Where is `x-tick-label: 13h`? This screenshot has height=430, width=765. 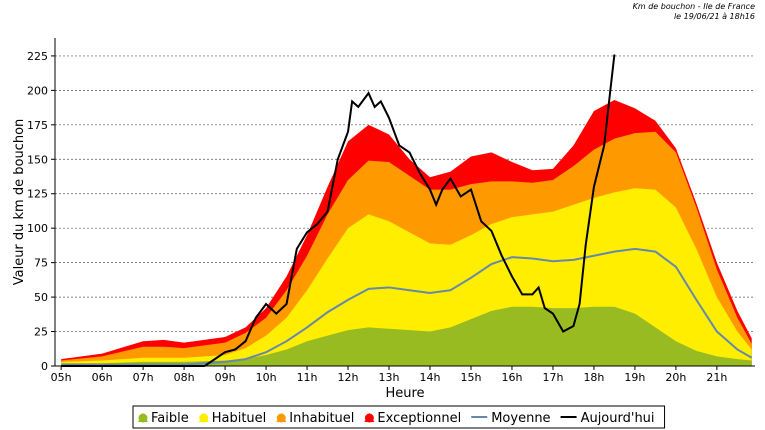
x-tick-label: 13h is located at coordinates (389, 377).